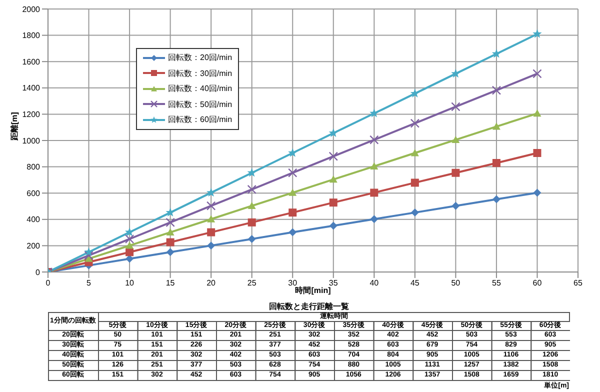 The image size is (600, 392). I want to click on x-tick-label: 5, so click(89, 283).